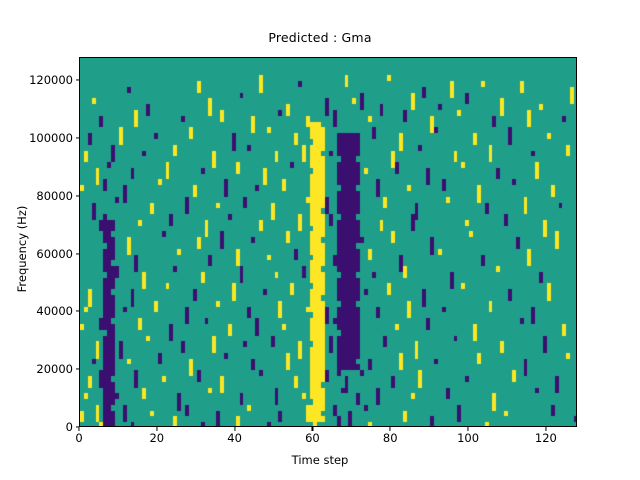  I want to click on chart-title: Predicted : Gma, so click(320, 37).